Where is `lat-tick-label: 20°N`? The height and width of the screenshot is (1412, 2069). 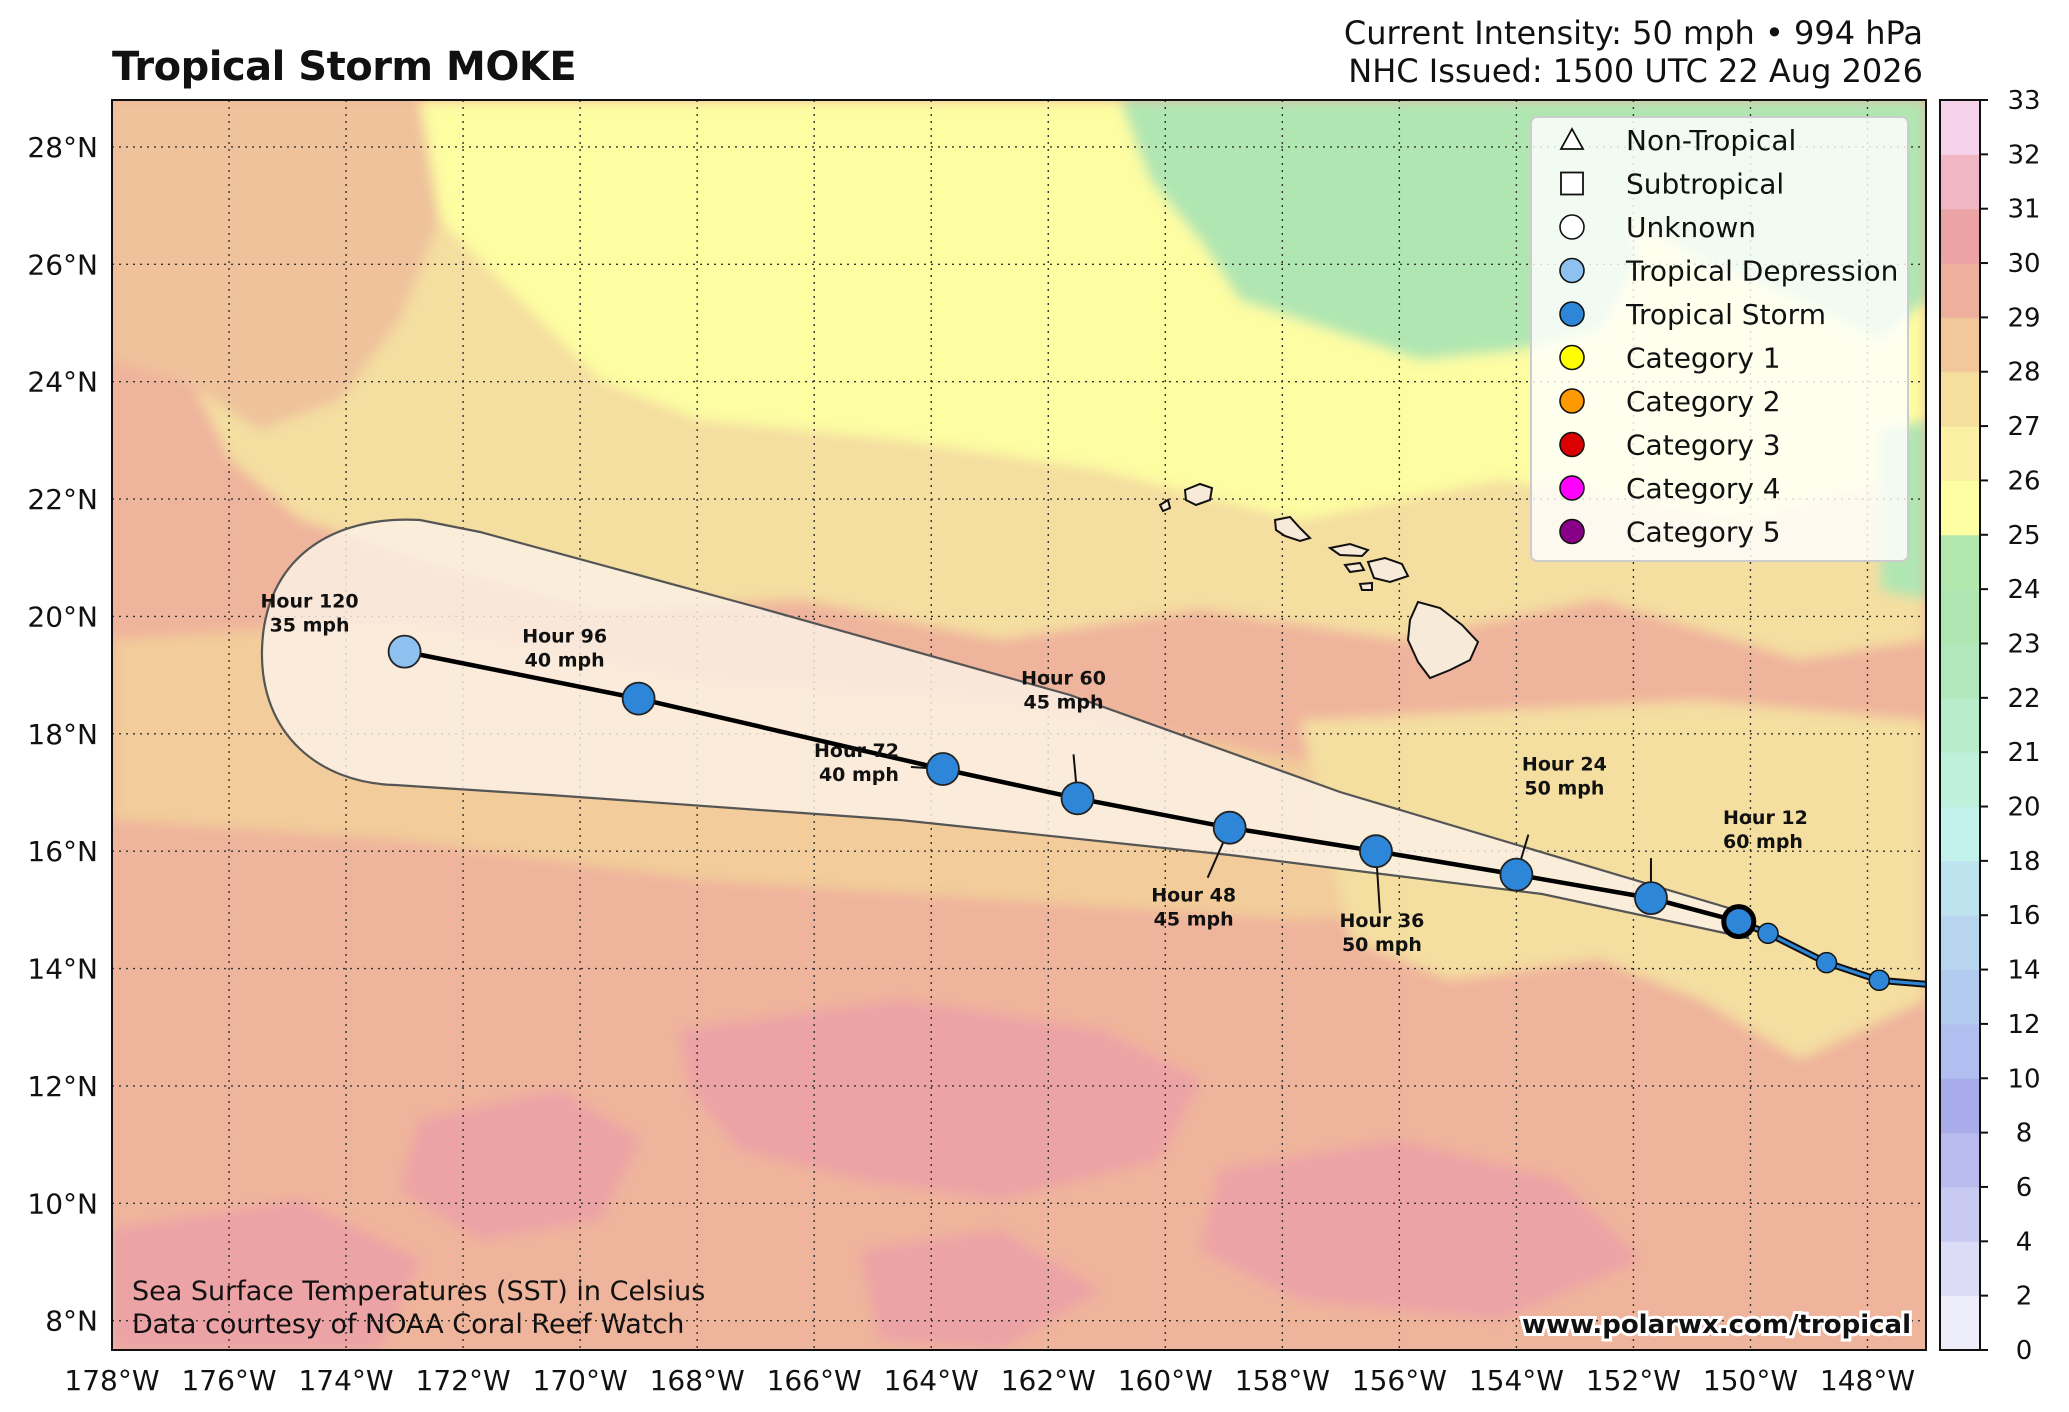 lat-tick-label: 20°N is located at coordinates (62, 616).